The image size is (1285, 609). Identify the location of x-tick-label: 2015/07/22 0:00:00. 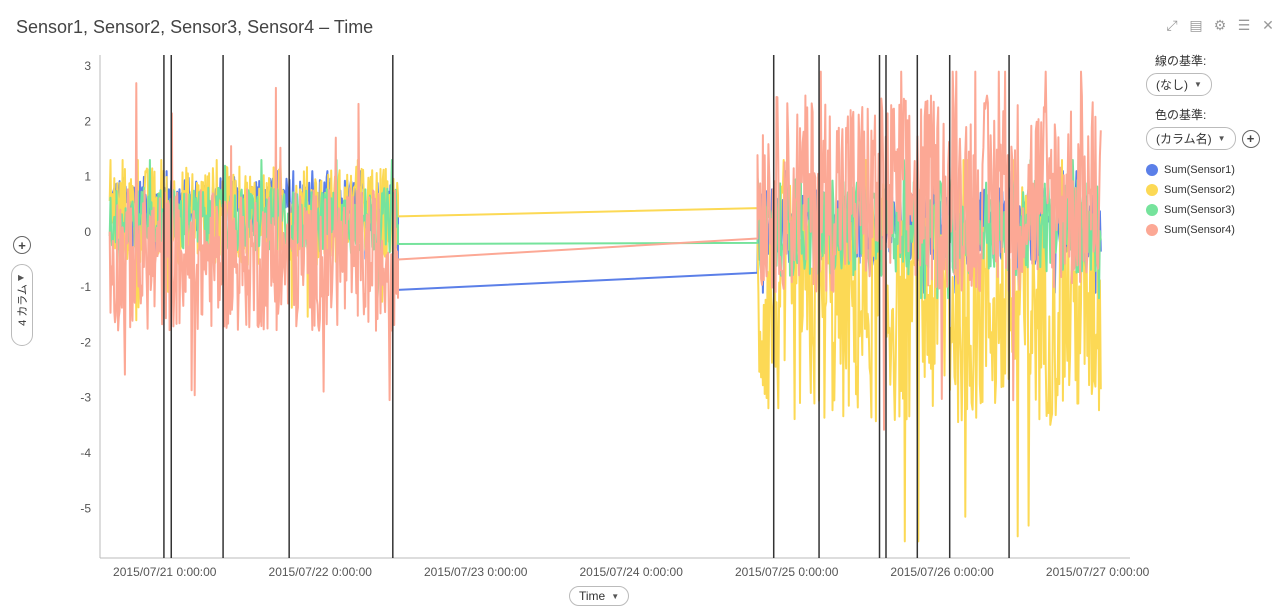
(321, 572).